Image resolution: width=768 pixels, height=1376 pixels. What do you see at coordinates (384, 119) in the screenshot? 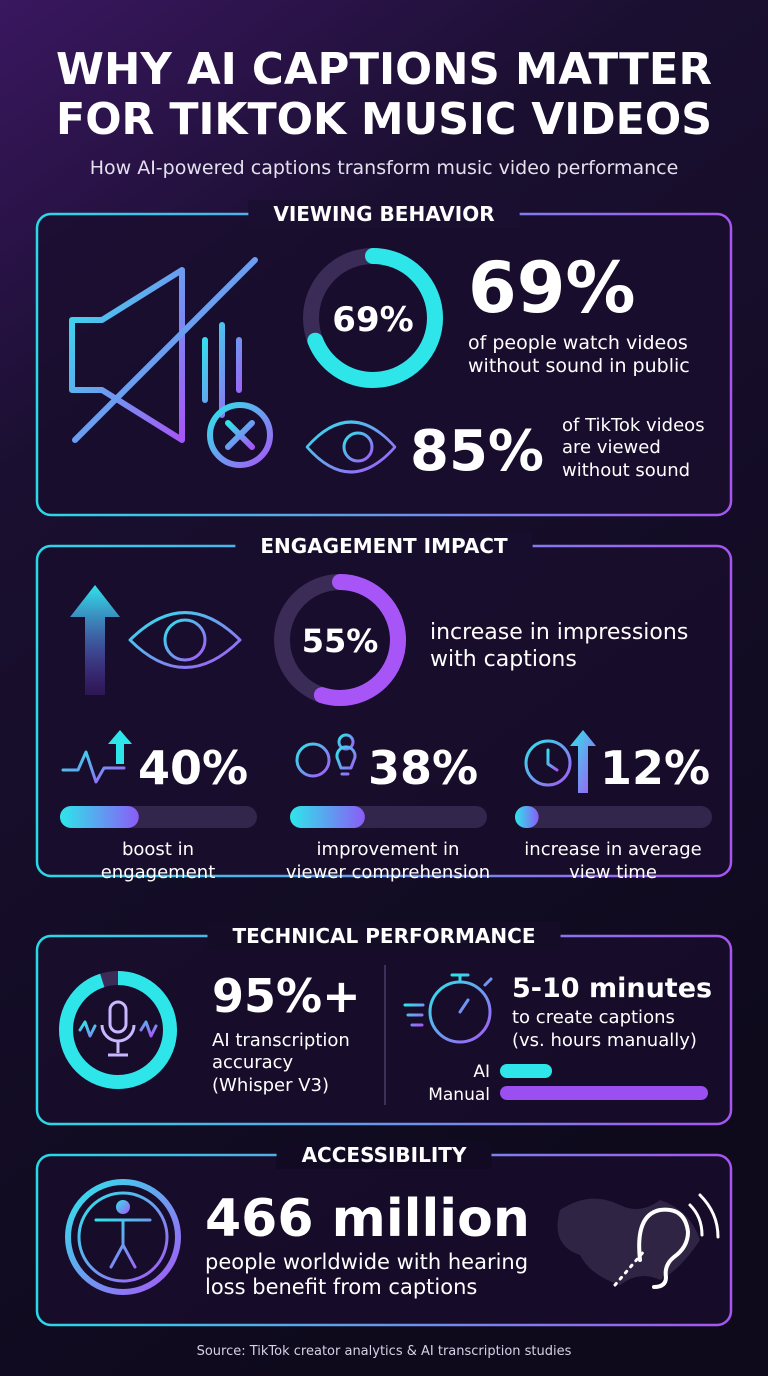
I see `title: FOR TIKTOK MUSIC VIDEOS` at bounding box center [384, 119].